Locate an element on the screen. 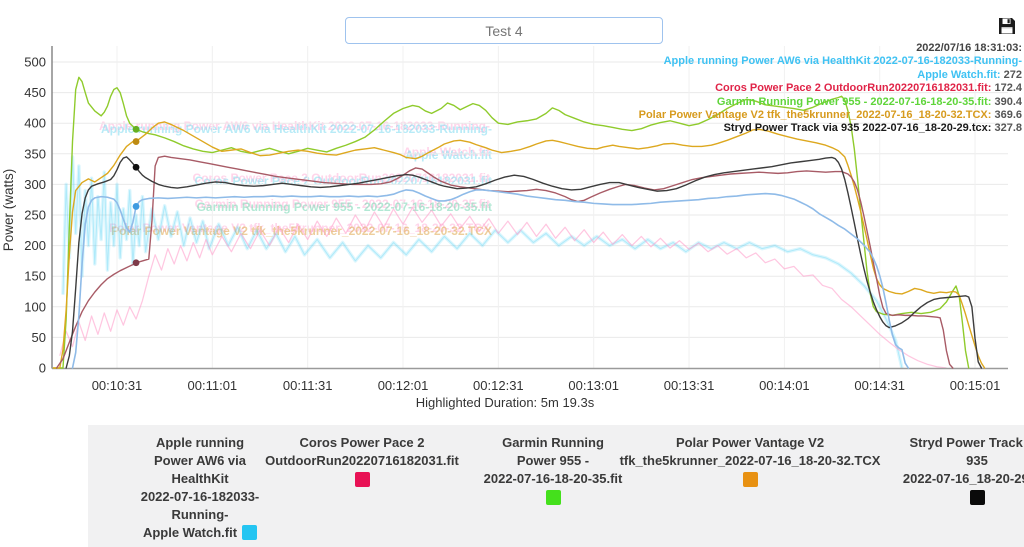  floppy-disk-icon is located at coordinates (1007, 26).